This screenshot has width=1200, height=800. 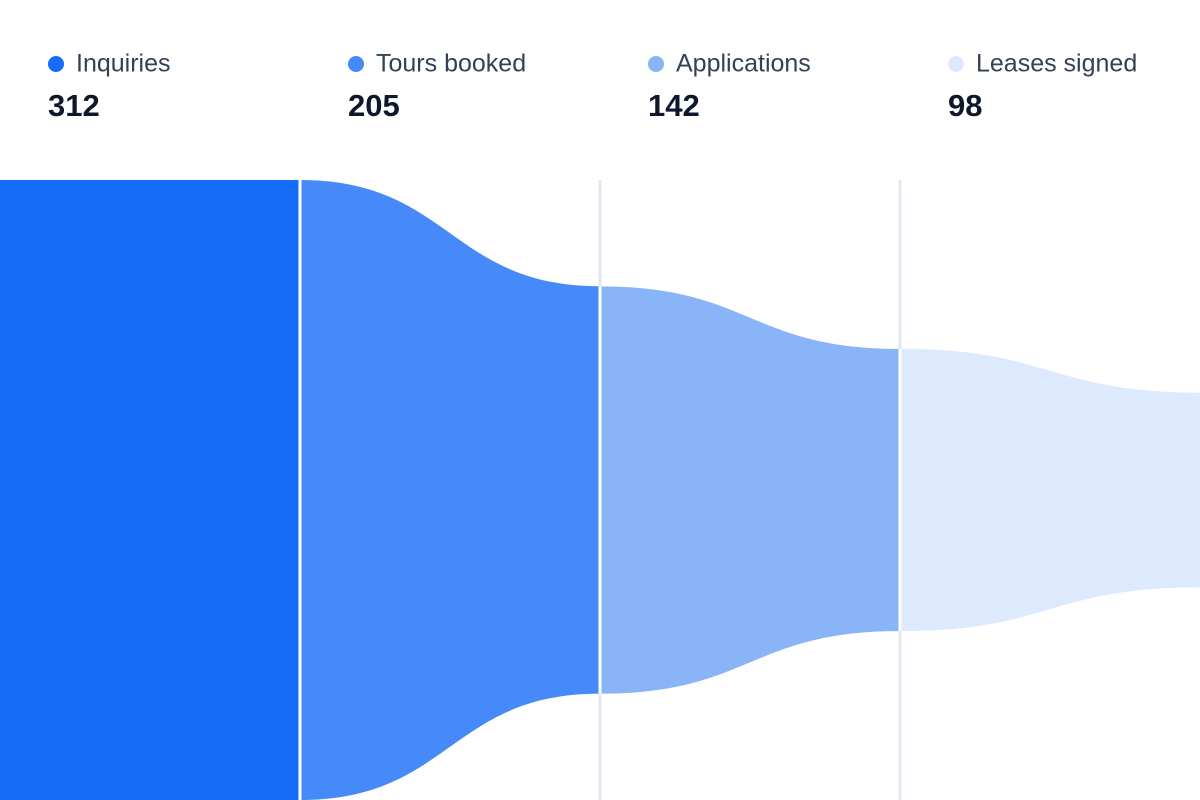 What do you see at coordinates (674, 105) in the screenshot?
I see `stage-value: 142` at bounding box center [674, 105].